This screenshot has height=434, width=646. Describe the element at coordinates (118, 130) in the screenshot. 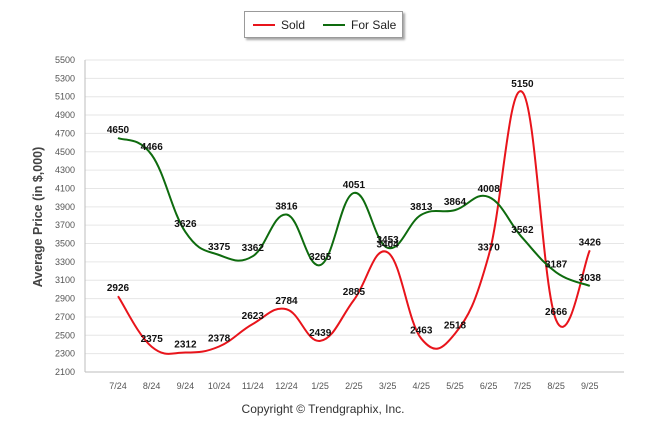

I see `data-label-for-sale: 4650` at that location.